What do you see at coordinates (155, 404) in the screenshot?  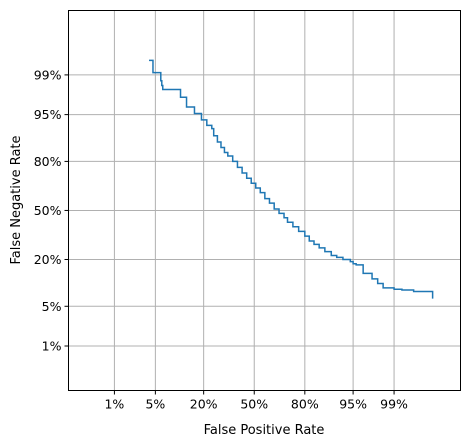 I see `x-tick-label: 5%` at bounding box center [155, 404].